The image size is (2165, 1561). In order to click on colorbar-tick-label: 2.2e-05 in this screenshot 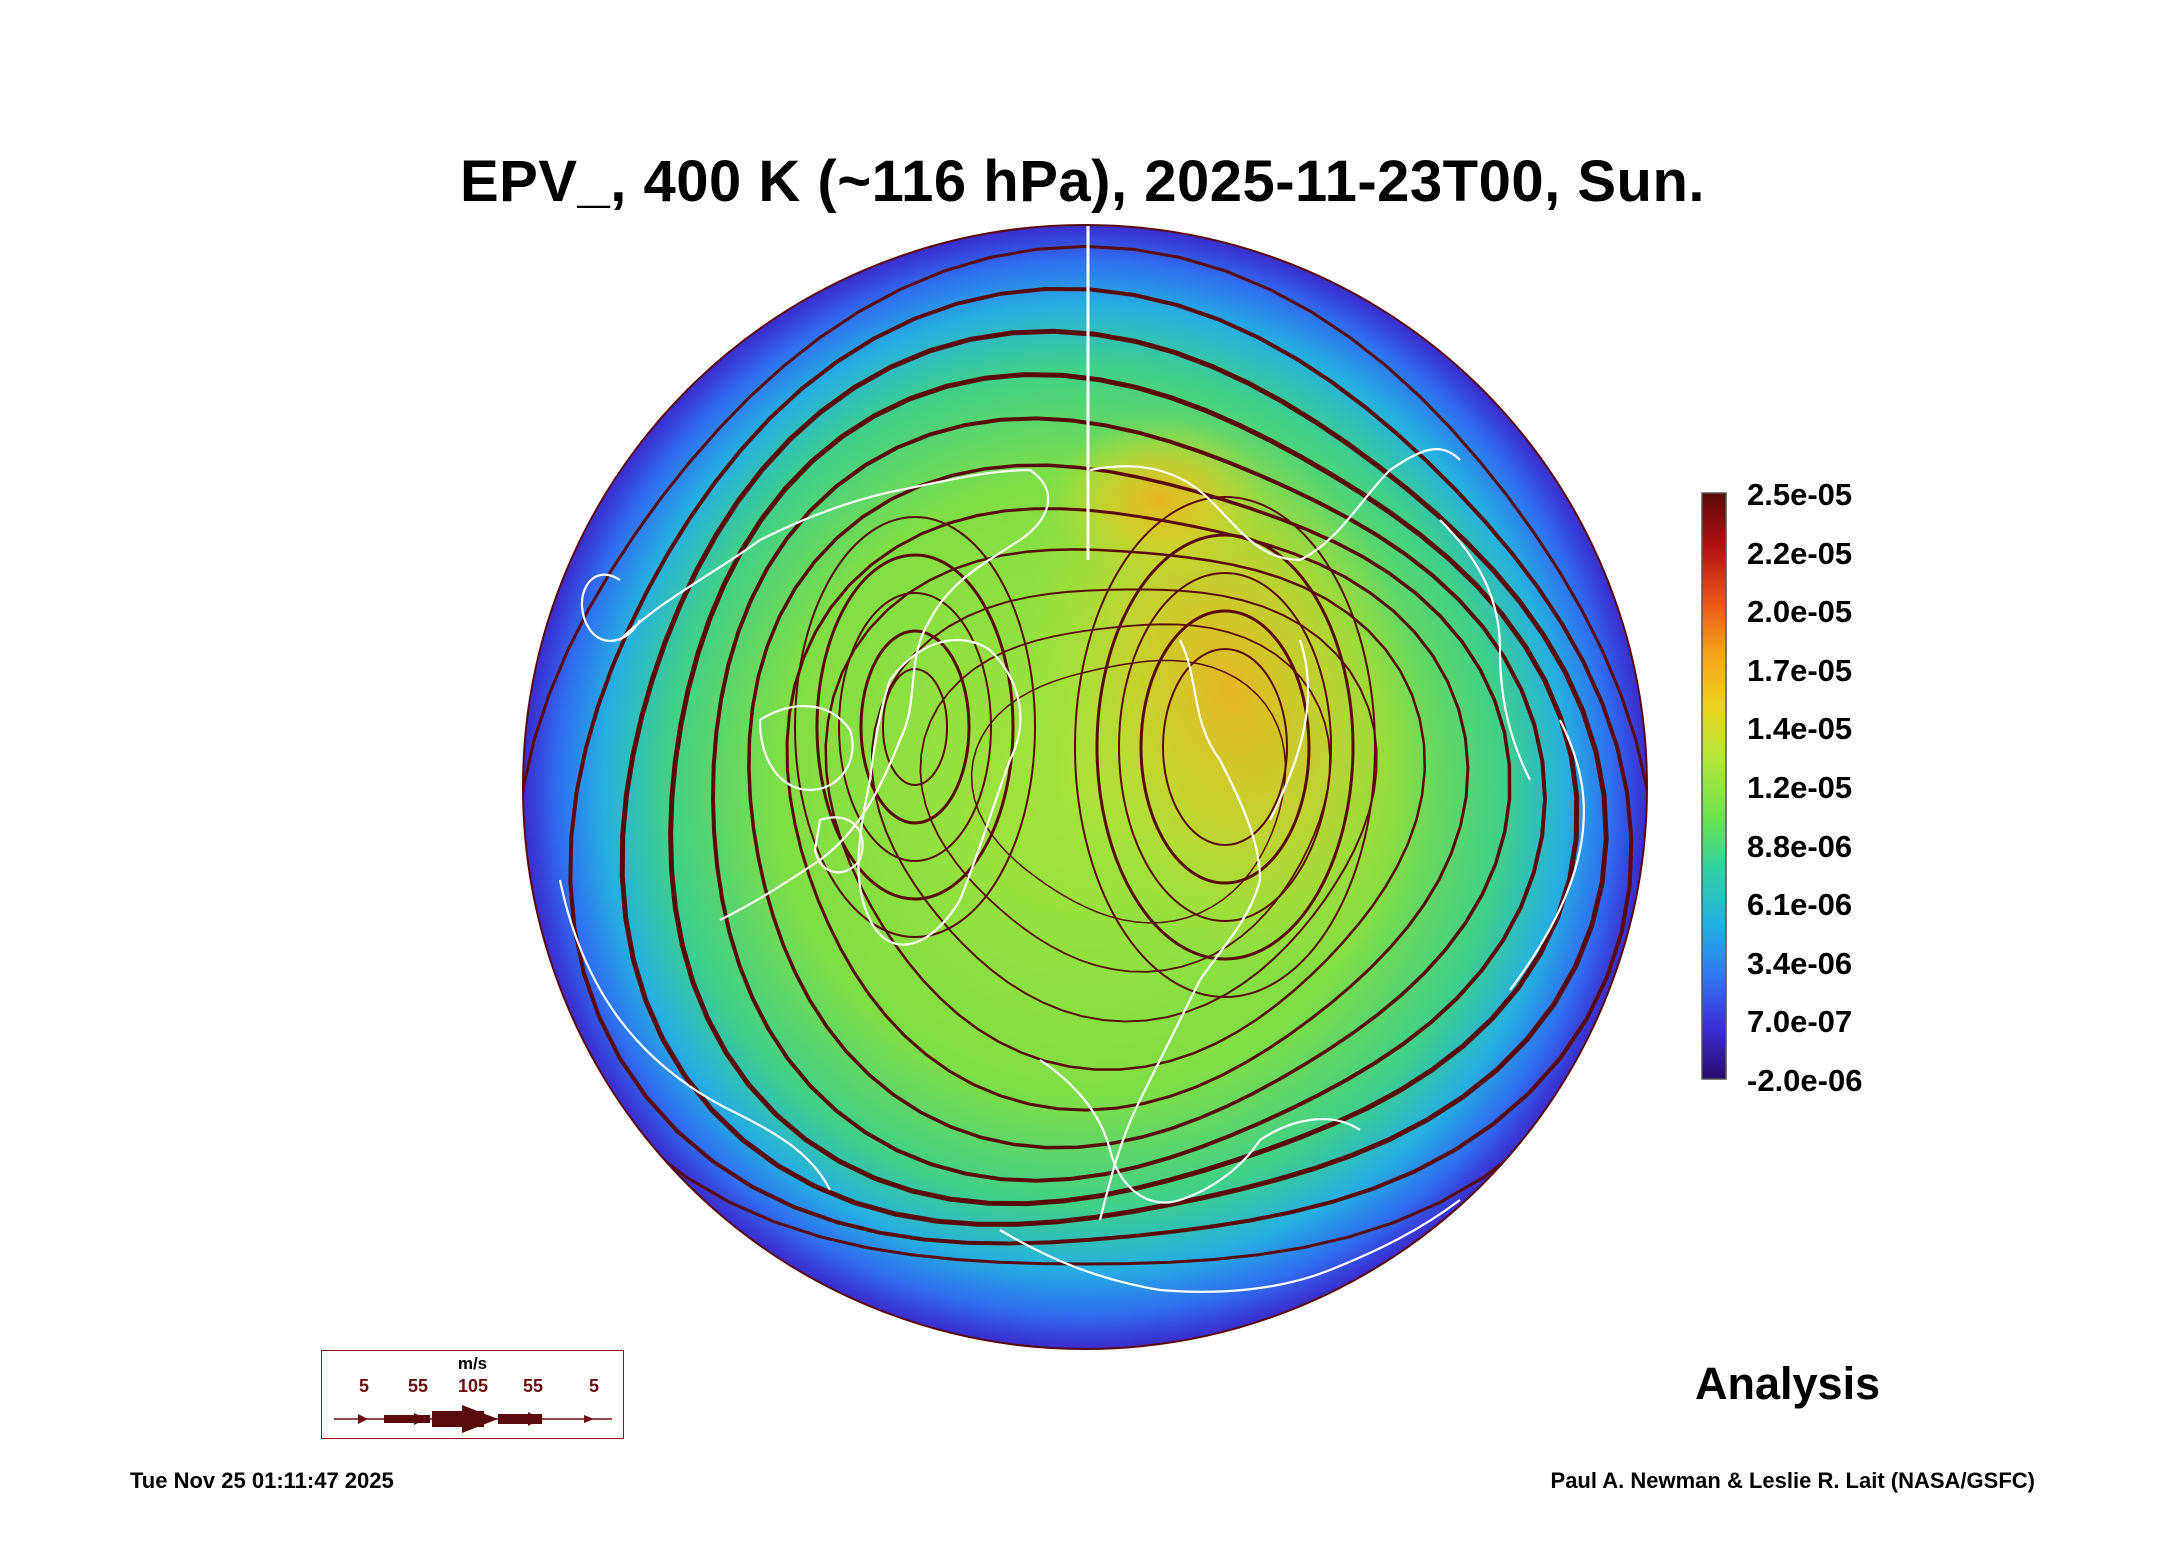, I will do `click(1800, 553)`.